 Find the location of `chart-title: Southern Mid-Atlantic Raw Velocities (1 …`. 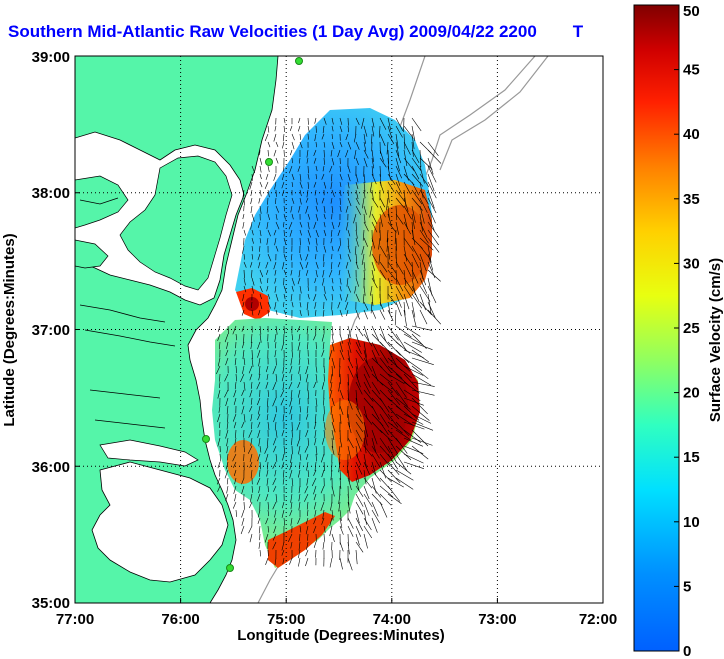

chart-title: Southern Mid-Atlantic Raw Velocities (1 … is located at coordinates (295, 32).